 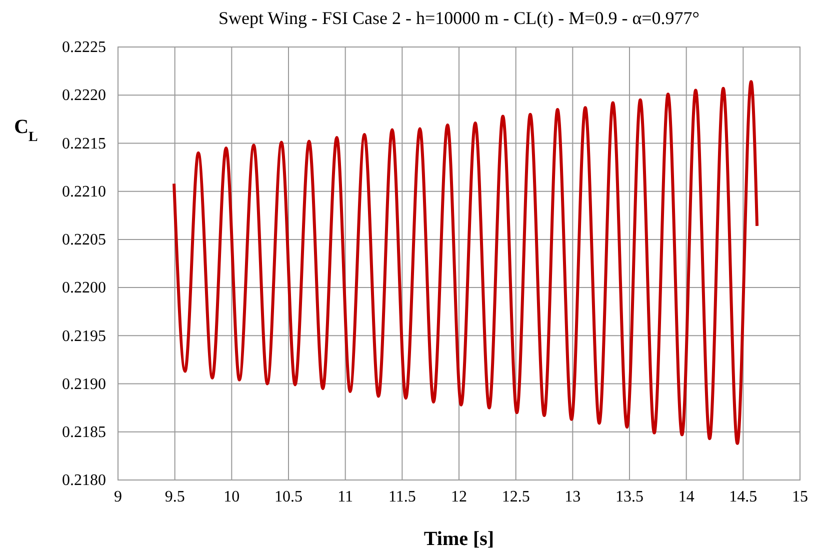 What do you see at coordinates (84, 288) in the screenshot?
I see `y-tick-label: 0.2200` at bounding box center [84, 288].